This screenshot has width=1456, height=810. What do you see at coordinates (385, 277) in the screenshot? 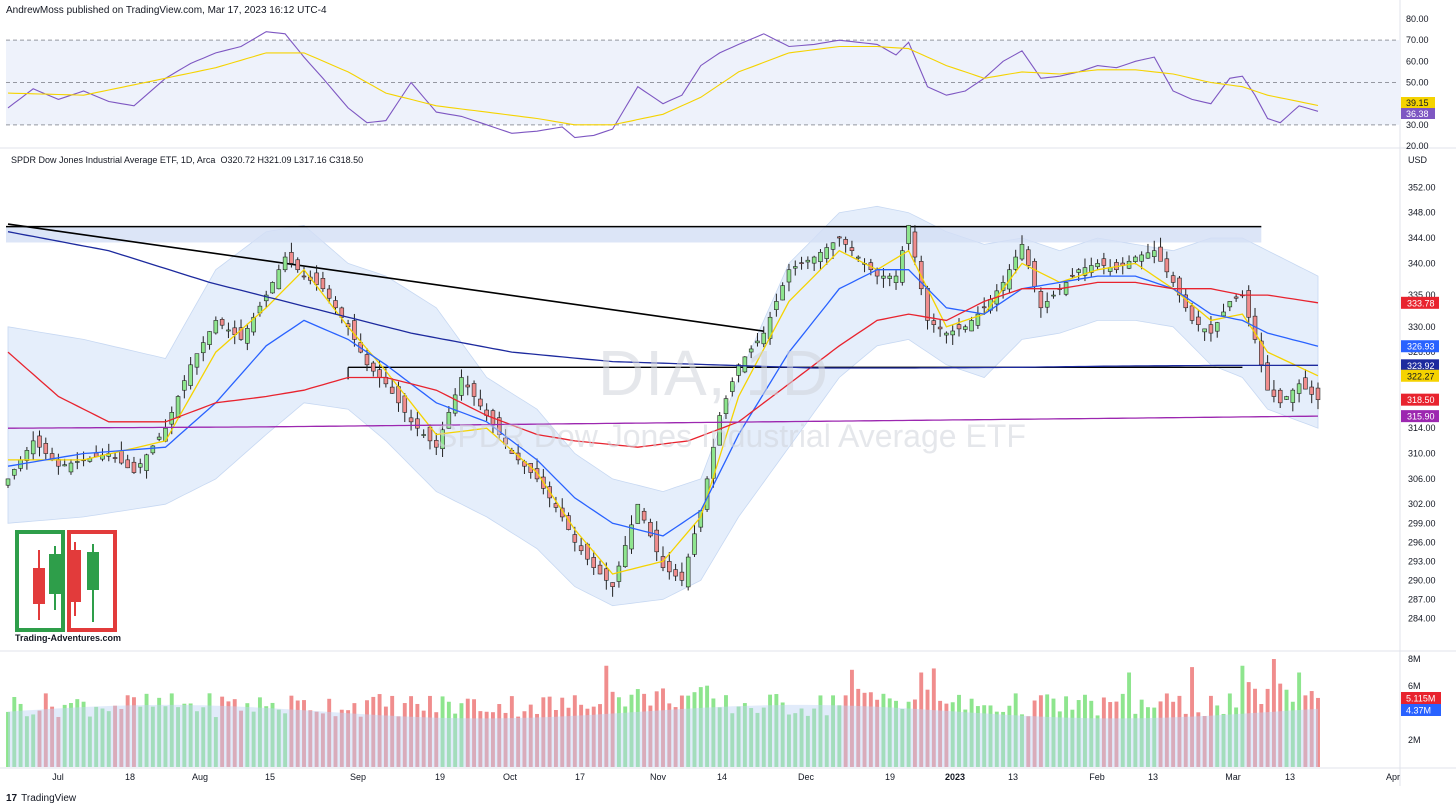
I see `downtrend-line` at bounding box center [385, 277].